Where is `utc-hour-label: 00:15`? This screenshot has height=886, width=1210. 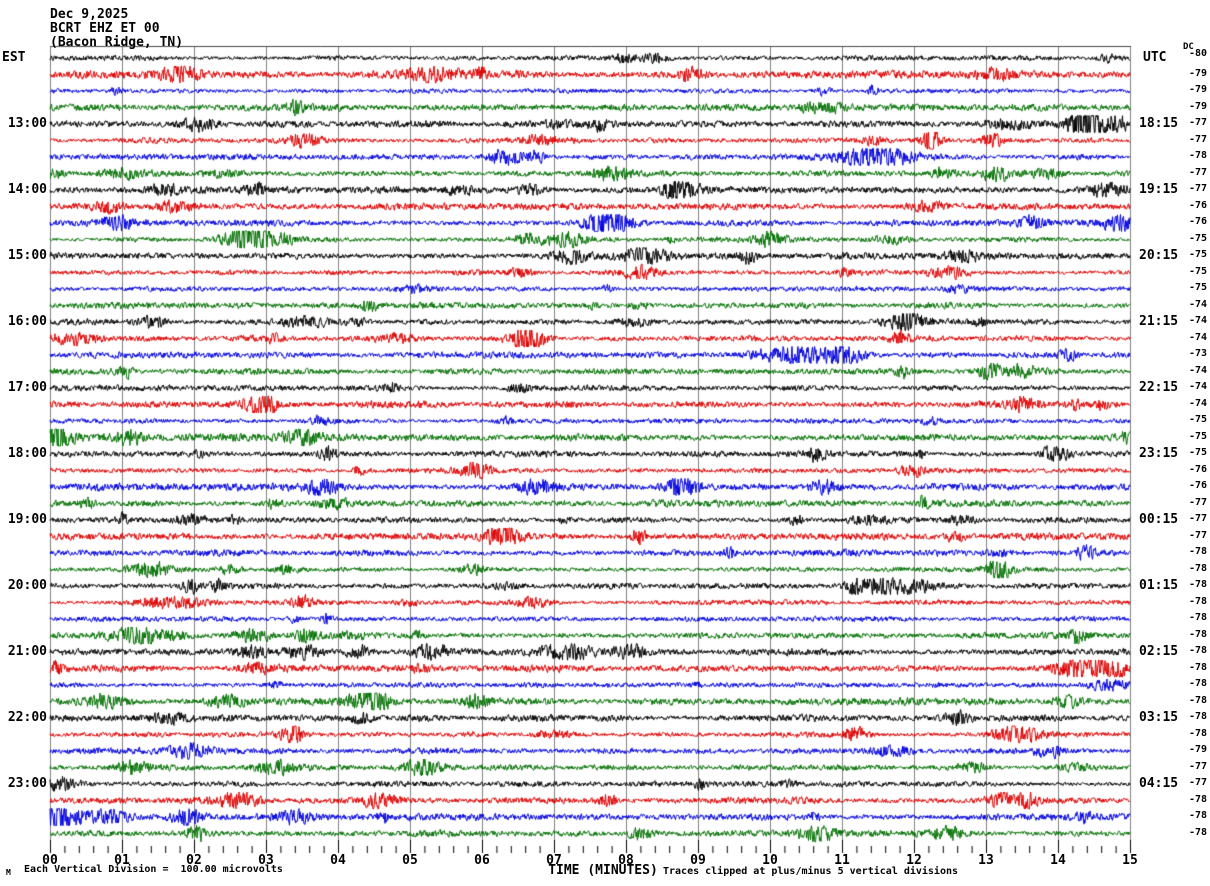
utc-hour-label: 00:15 is located at coordinates (1159, 519).